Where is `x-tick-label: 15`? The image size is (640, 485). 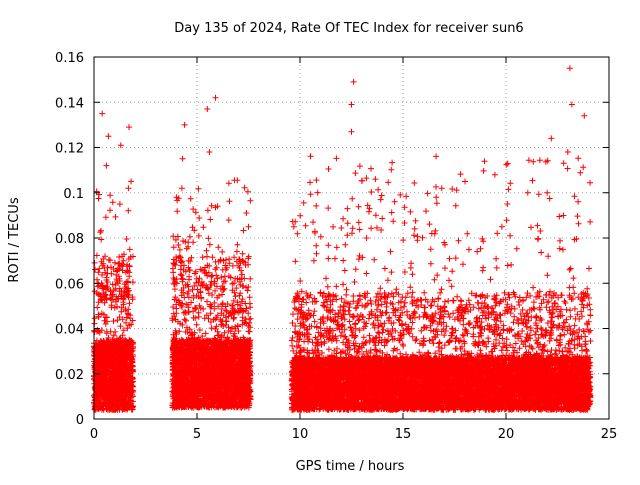 x-tick-label: 15 is located at coordinates (403, 434).